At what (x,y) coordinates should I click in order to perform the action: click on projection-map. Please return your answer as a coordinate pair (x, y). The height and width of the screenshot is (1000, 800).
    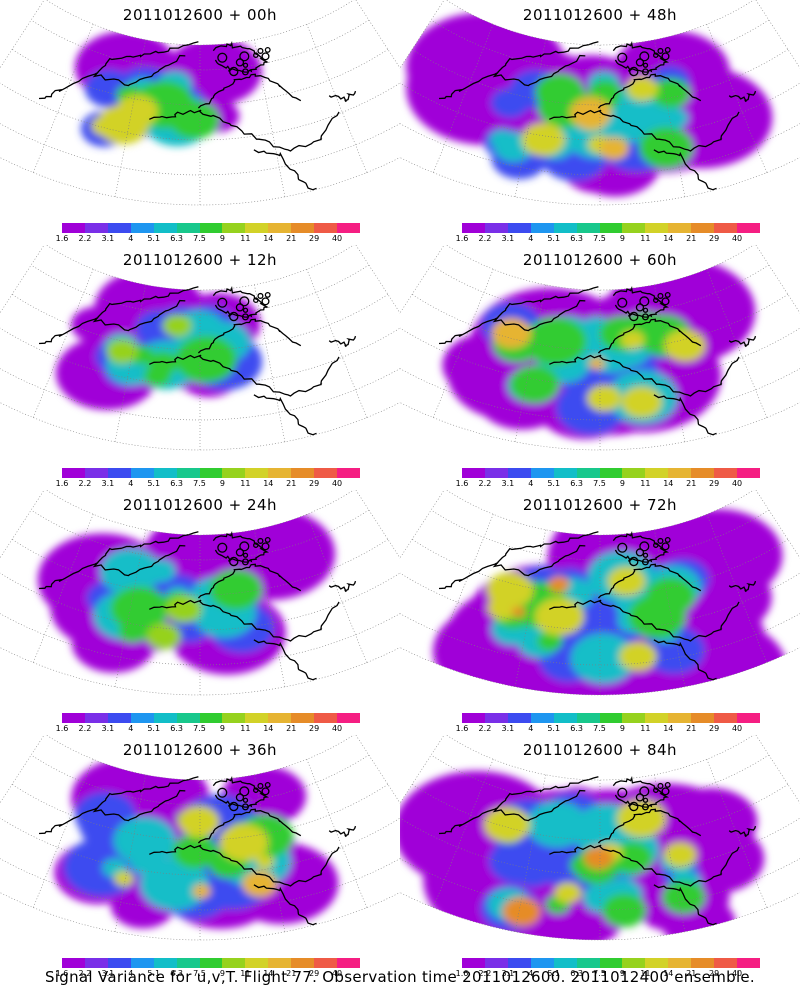
    Looking at the image, I should click on (200, 593).